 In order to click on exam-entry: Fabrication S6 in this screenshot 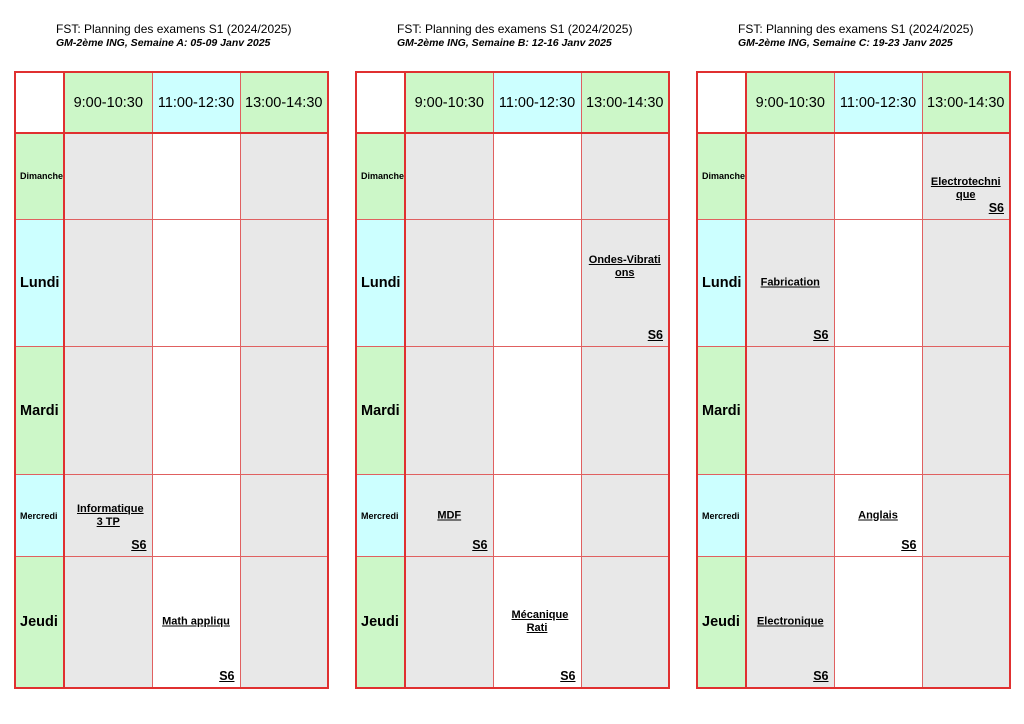, I will do `click(790, 283)`.